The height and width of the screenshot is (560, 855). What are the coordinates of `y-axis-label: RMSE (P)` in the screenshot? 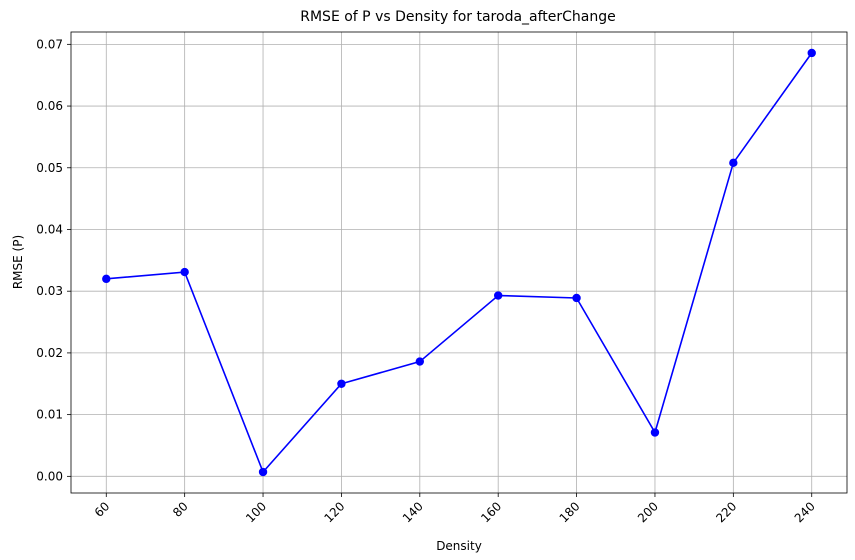 It's located at (18, 262).